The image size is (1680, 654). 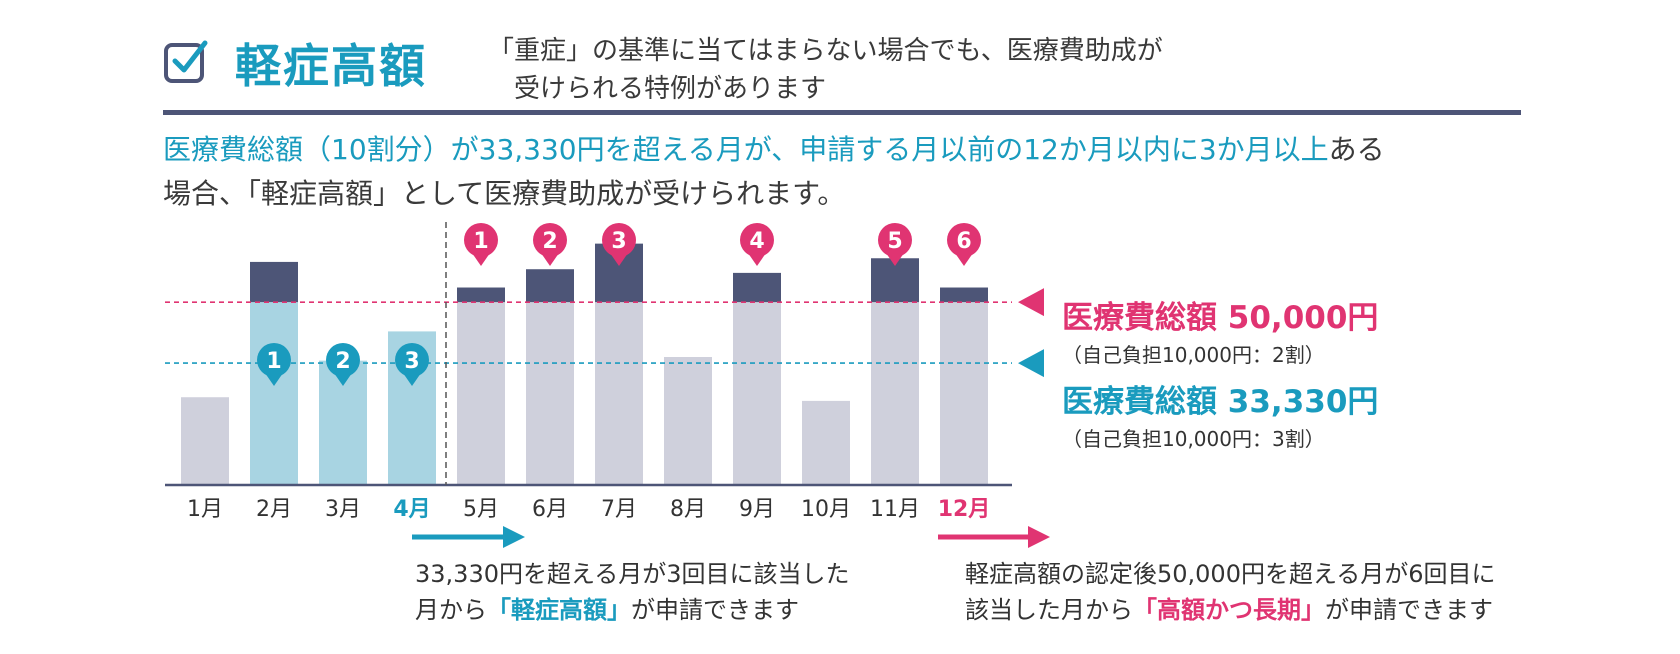 I want to click on bar-10月, so click(x=826, y=442).